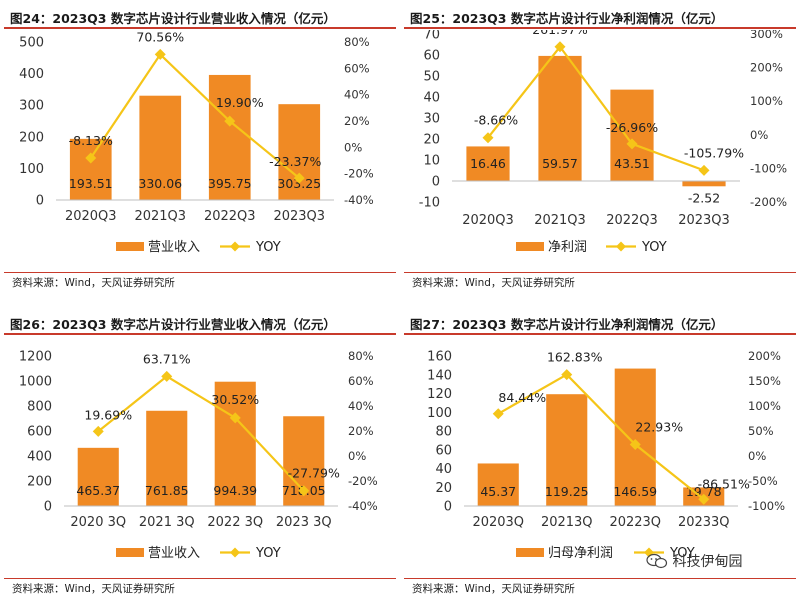 The image size is (800, 598). I want to click on y-right-tick-label: 150%, so click(764, 381).